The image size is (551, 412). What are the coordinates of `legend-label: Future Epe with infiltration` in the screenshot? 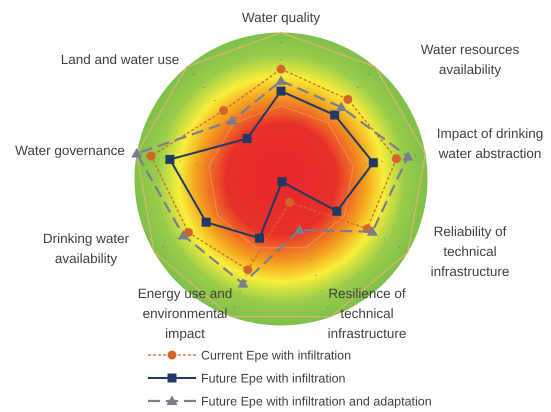 It's located at (273, 379).